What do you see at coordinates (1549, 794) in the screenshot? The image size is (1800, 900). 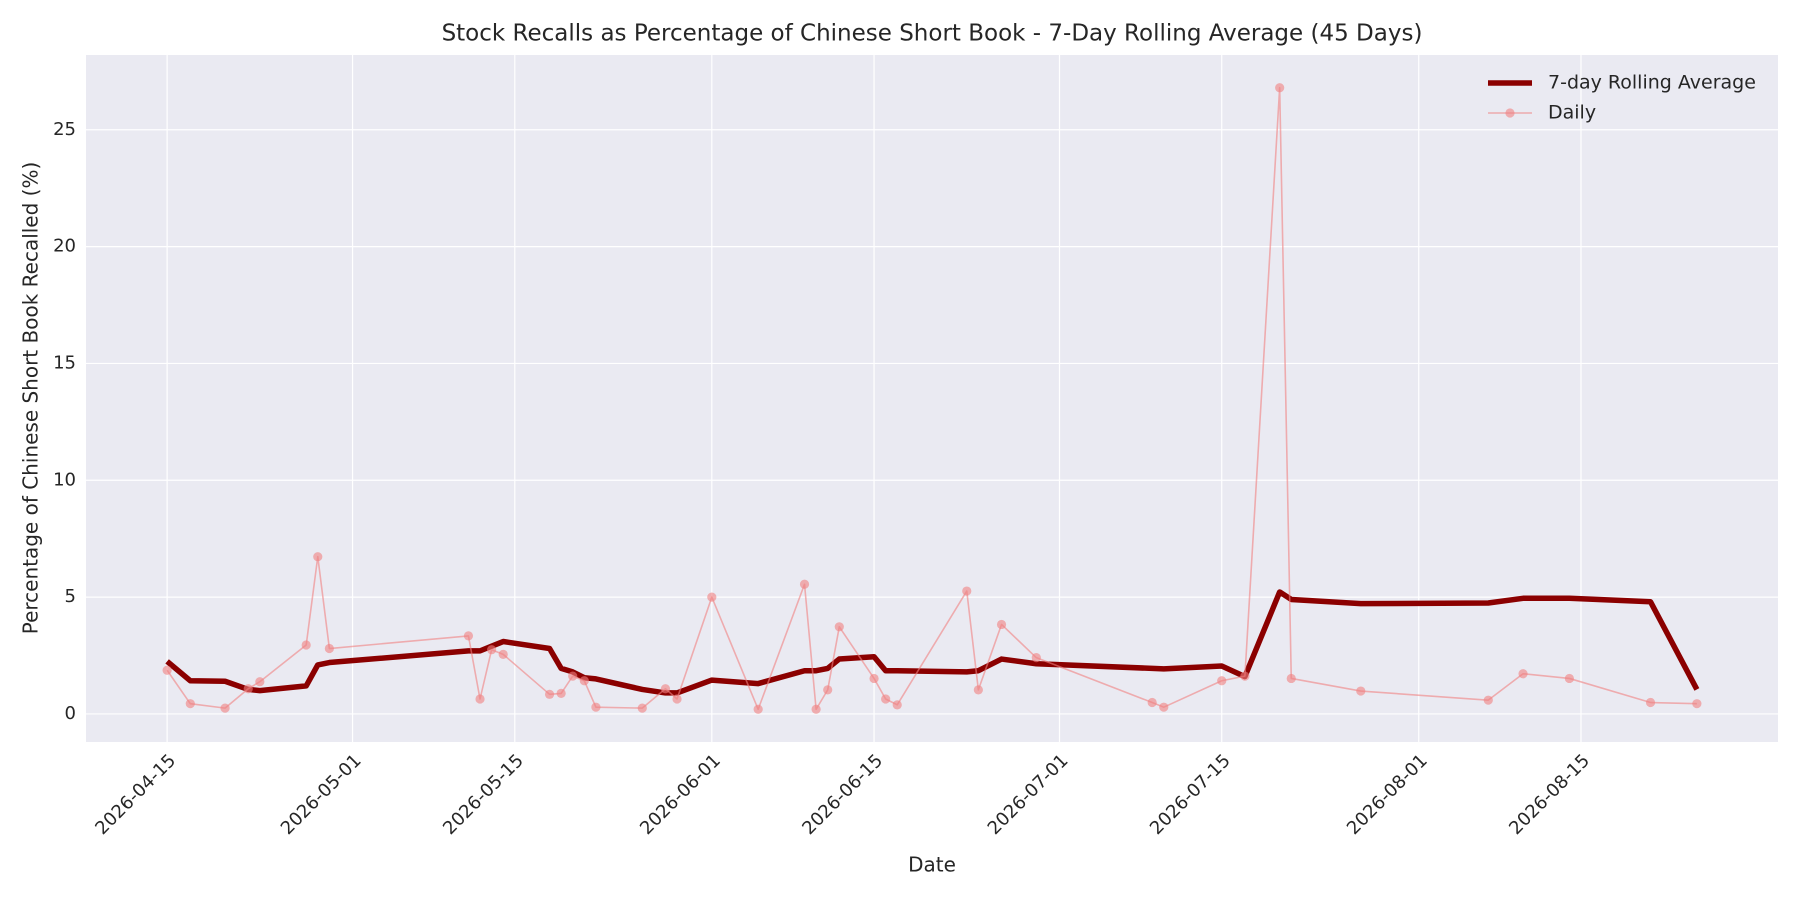 I see `x-tick-label: 2026-08-15` at bounding box center [1549, 794].